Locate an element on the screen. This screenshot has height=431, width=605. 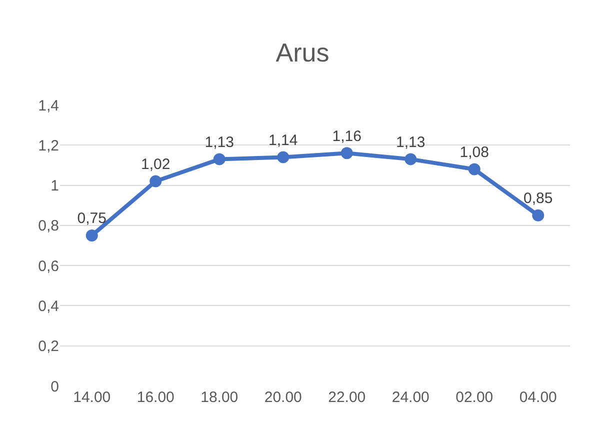
y-tick-label: 1,2 is located at coordinates (48, 145).